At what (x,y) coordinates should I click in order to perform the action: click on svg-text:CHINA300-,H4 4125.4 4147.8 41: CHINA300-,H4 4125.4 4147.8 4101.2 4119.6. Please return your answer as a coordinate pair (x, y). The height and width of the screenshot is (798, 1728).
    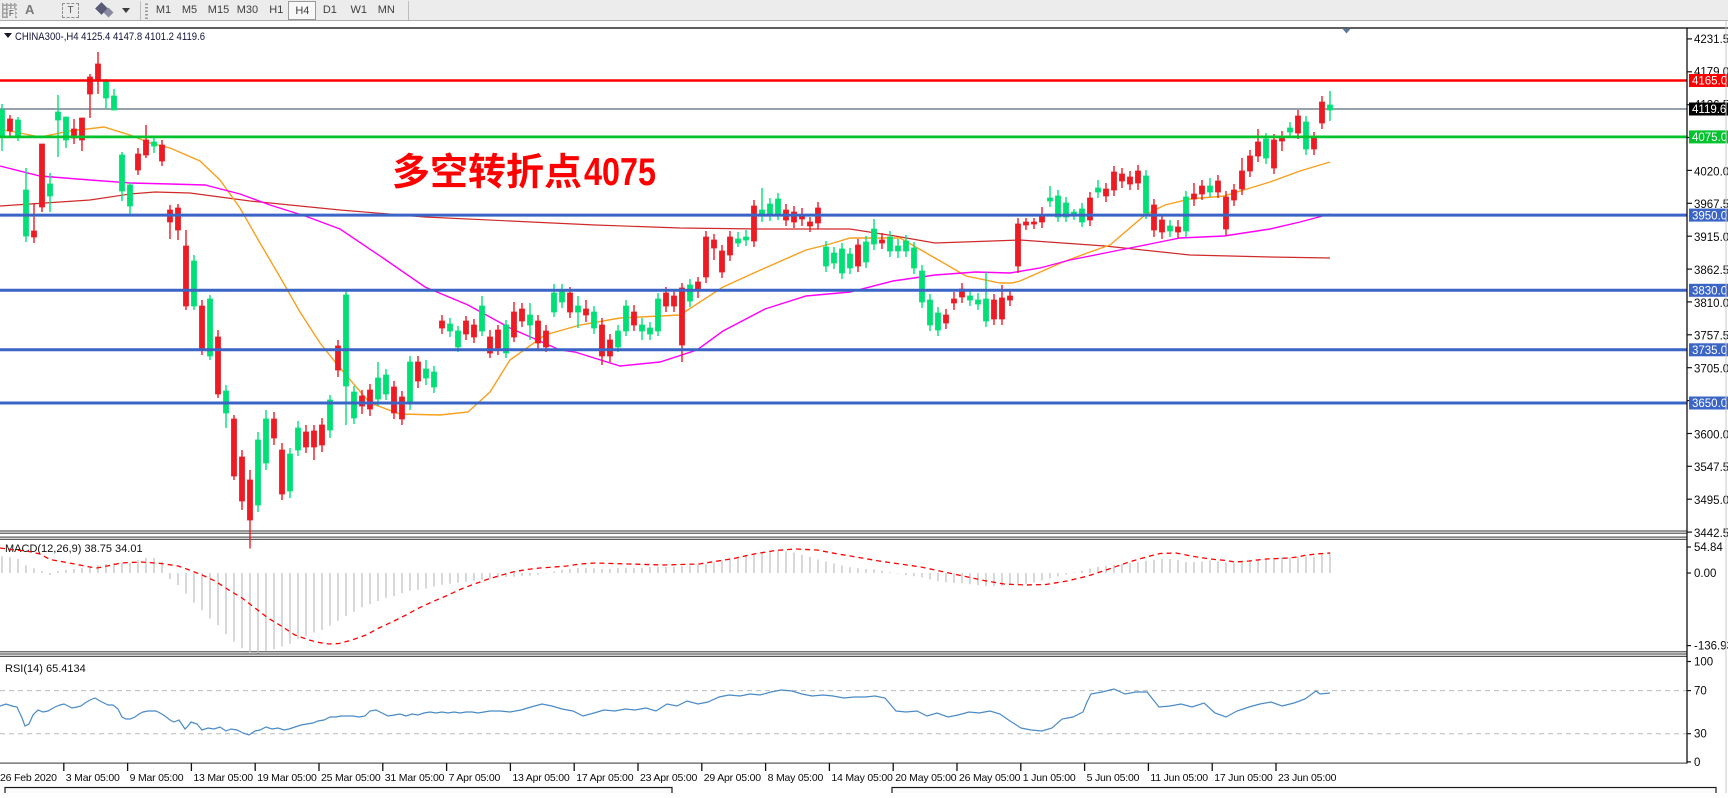
    Looking at the image, I should click on (110, 37).